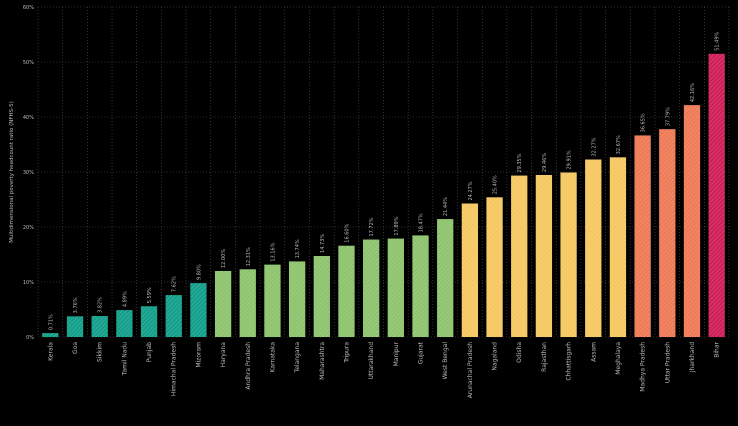  What do you see at coordinates (643, 367) in the screenshot?
I see `category-label: Madhya Pradesh` at bounding box center [643, 367].